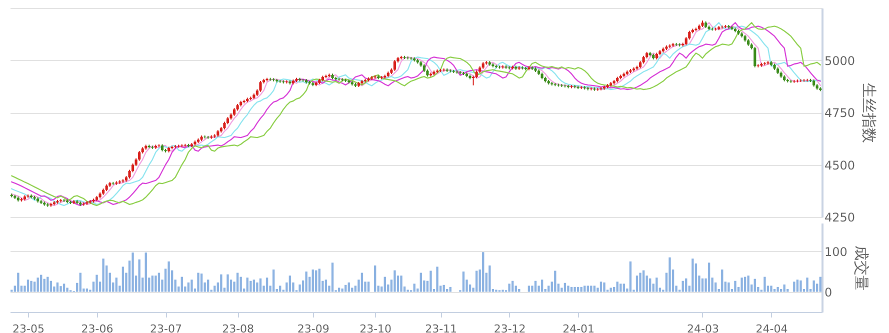 The height and width of the screenshot is (333, 889). Describe the element at coordinates (238, 327) in the screenshot. I see `x-tick-label: 23-08` at that location.